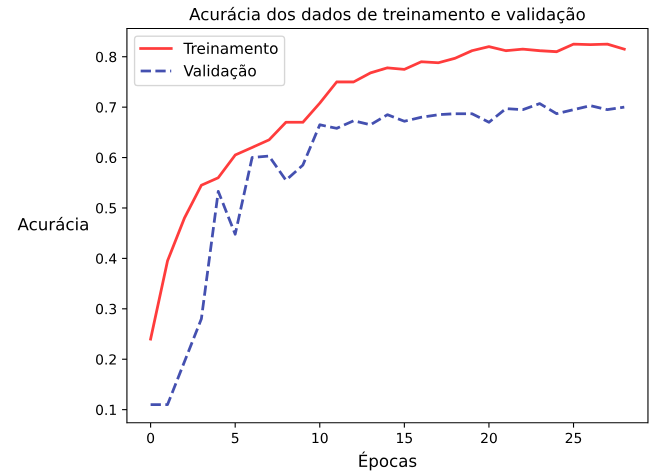 Image resolution: width=668 pixels, height=475 pixels. What do you see at coordinates (574, 438) in the screenshot?
I see `x-tick-label: 25` at bounding box center [574, 438].